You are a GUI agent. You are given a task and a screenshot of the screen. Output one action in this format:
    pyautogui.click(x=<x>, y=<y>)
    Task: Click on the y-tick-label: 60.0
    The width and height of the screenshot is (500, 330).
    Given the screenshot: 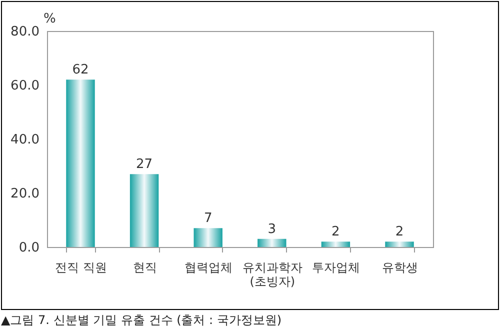 What is the action you would take?
    pyautogui.click(x=25, y=86)
    